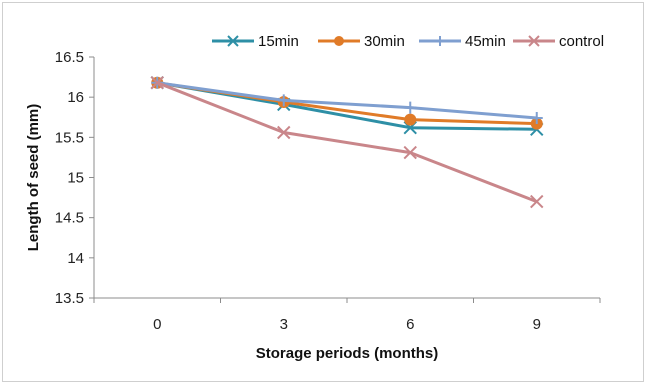 This screenshot has height=386, width=648. What do you see at coordinates (69, 298) in the screenshot?
I see `y-tick-label: 13.5` at bounding box center [69, 298].